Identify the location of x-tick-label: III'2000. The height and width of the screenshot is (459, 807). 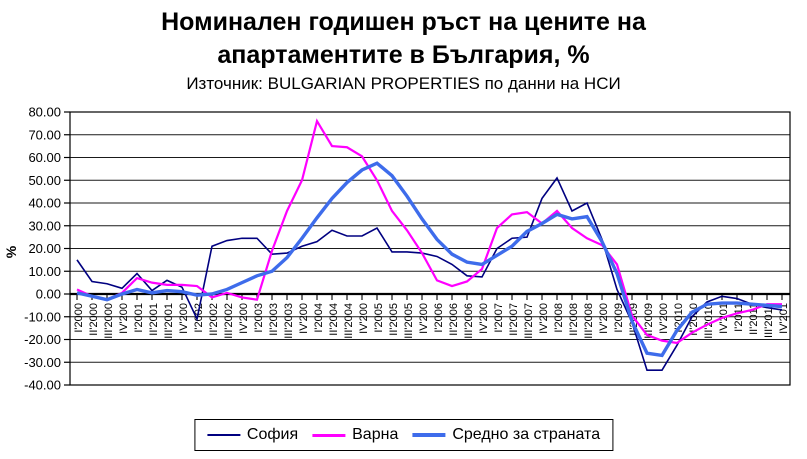
(109, 321).